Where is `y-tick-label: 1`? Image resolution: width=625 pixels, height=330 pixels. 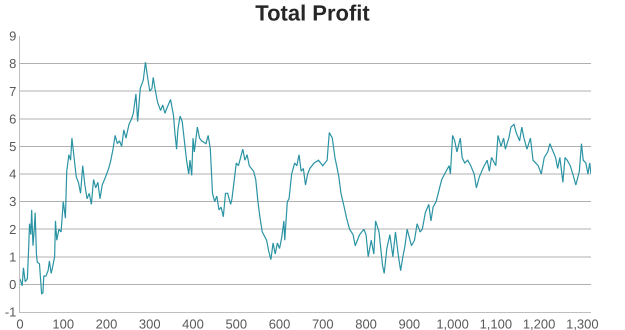
y-tick-label: 1 is located at coordinates (12, 256).